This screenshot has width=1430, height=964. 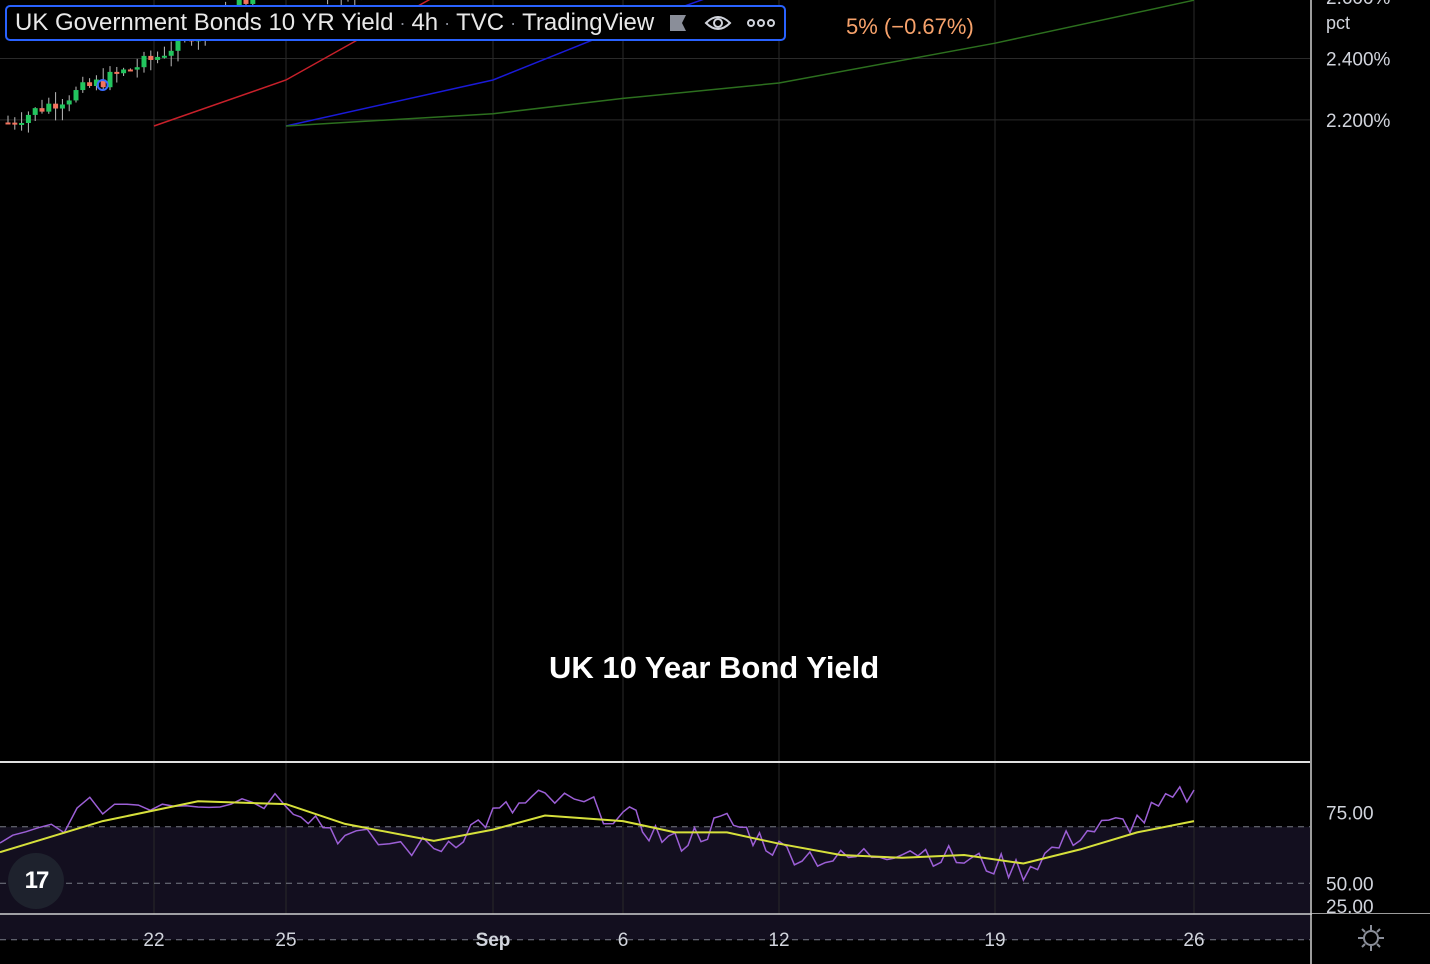 I want to click on time-tick-label: Sep, so click(x=493, y=940).